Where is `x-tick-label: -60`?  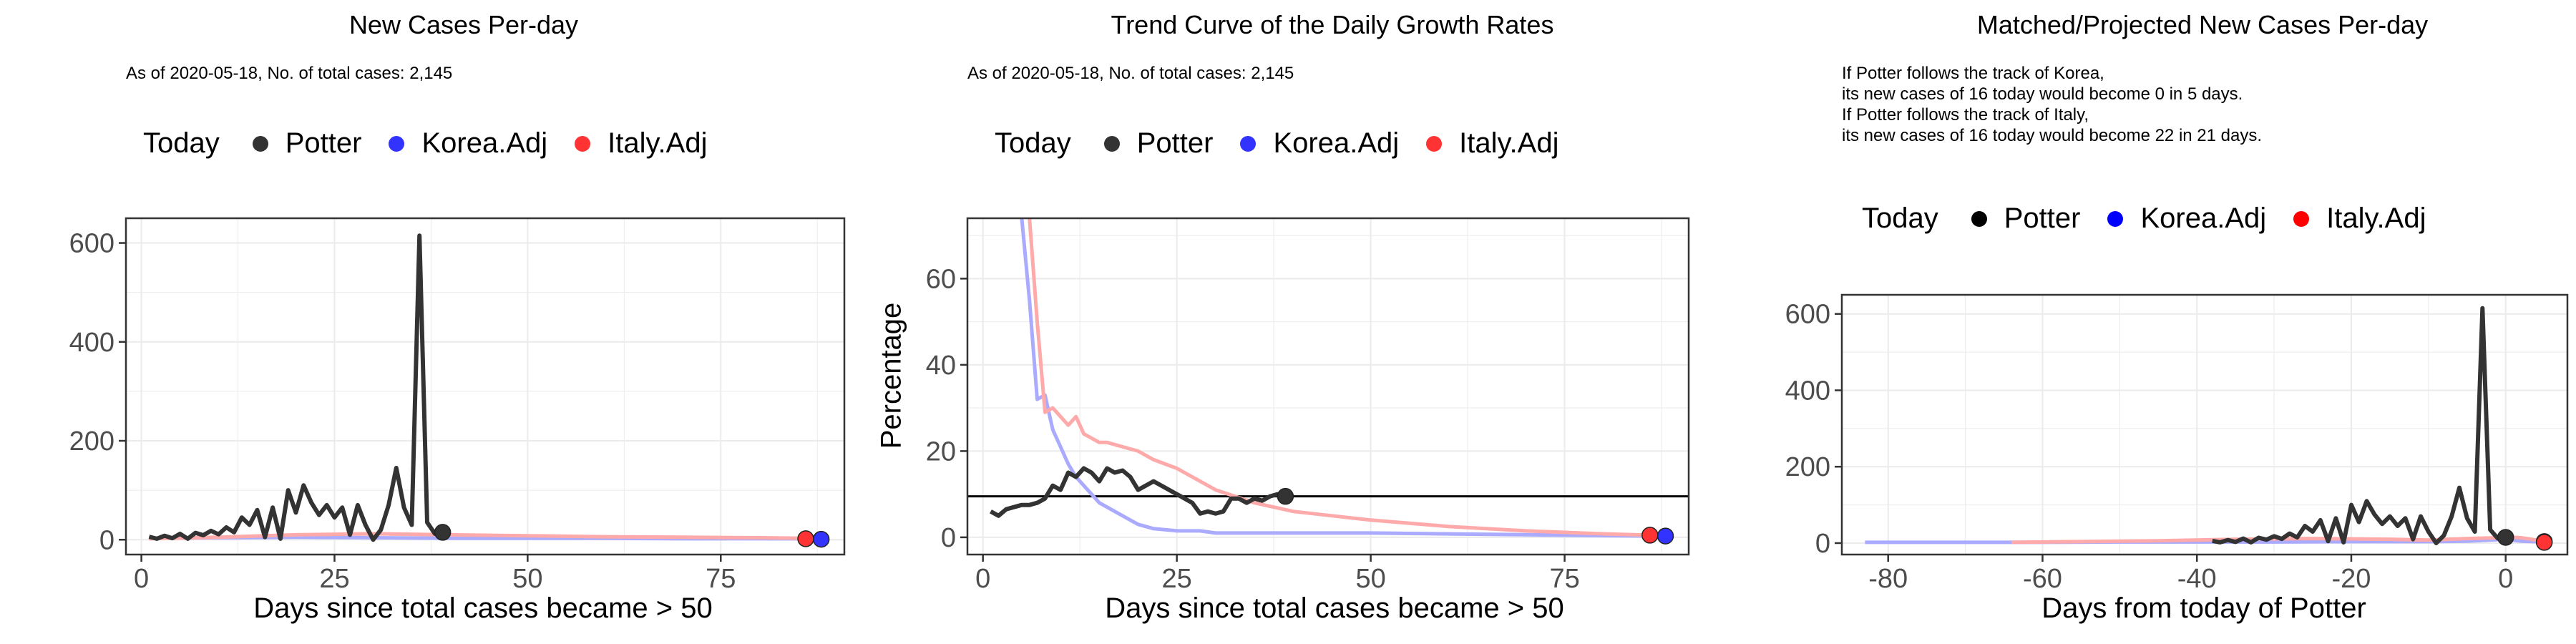
x-tick-label: -60 is located at coordinates (2042, 579).